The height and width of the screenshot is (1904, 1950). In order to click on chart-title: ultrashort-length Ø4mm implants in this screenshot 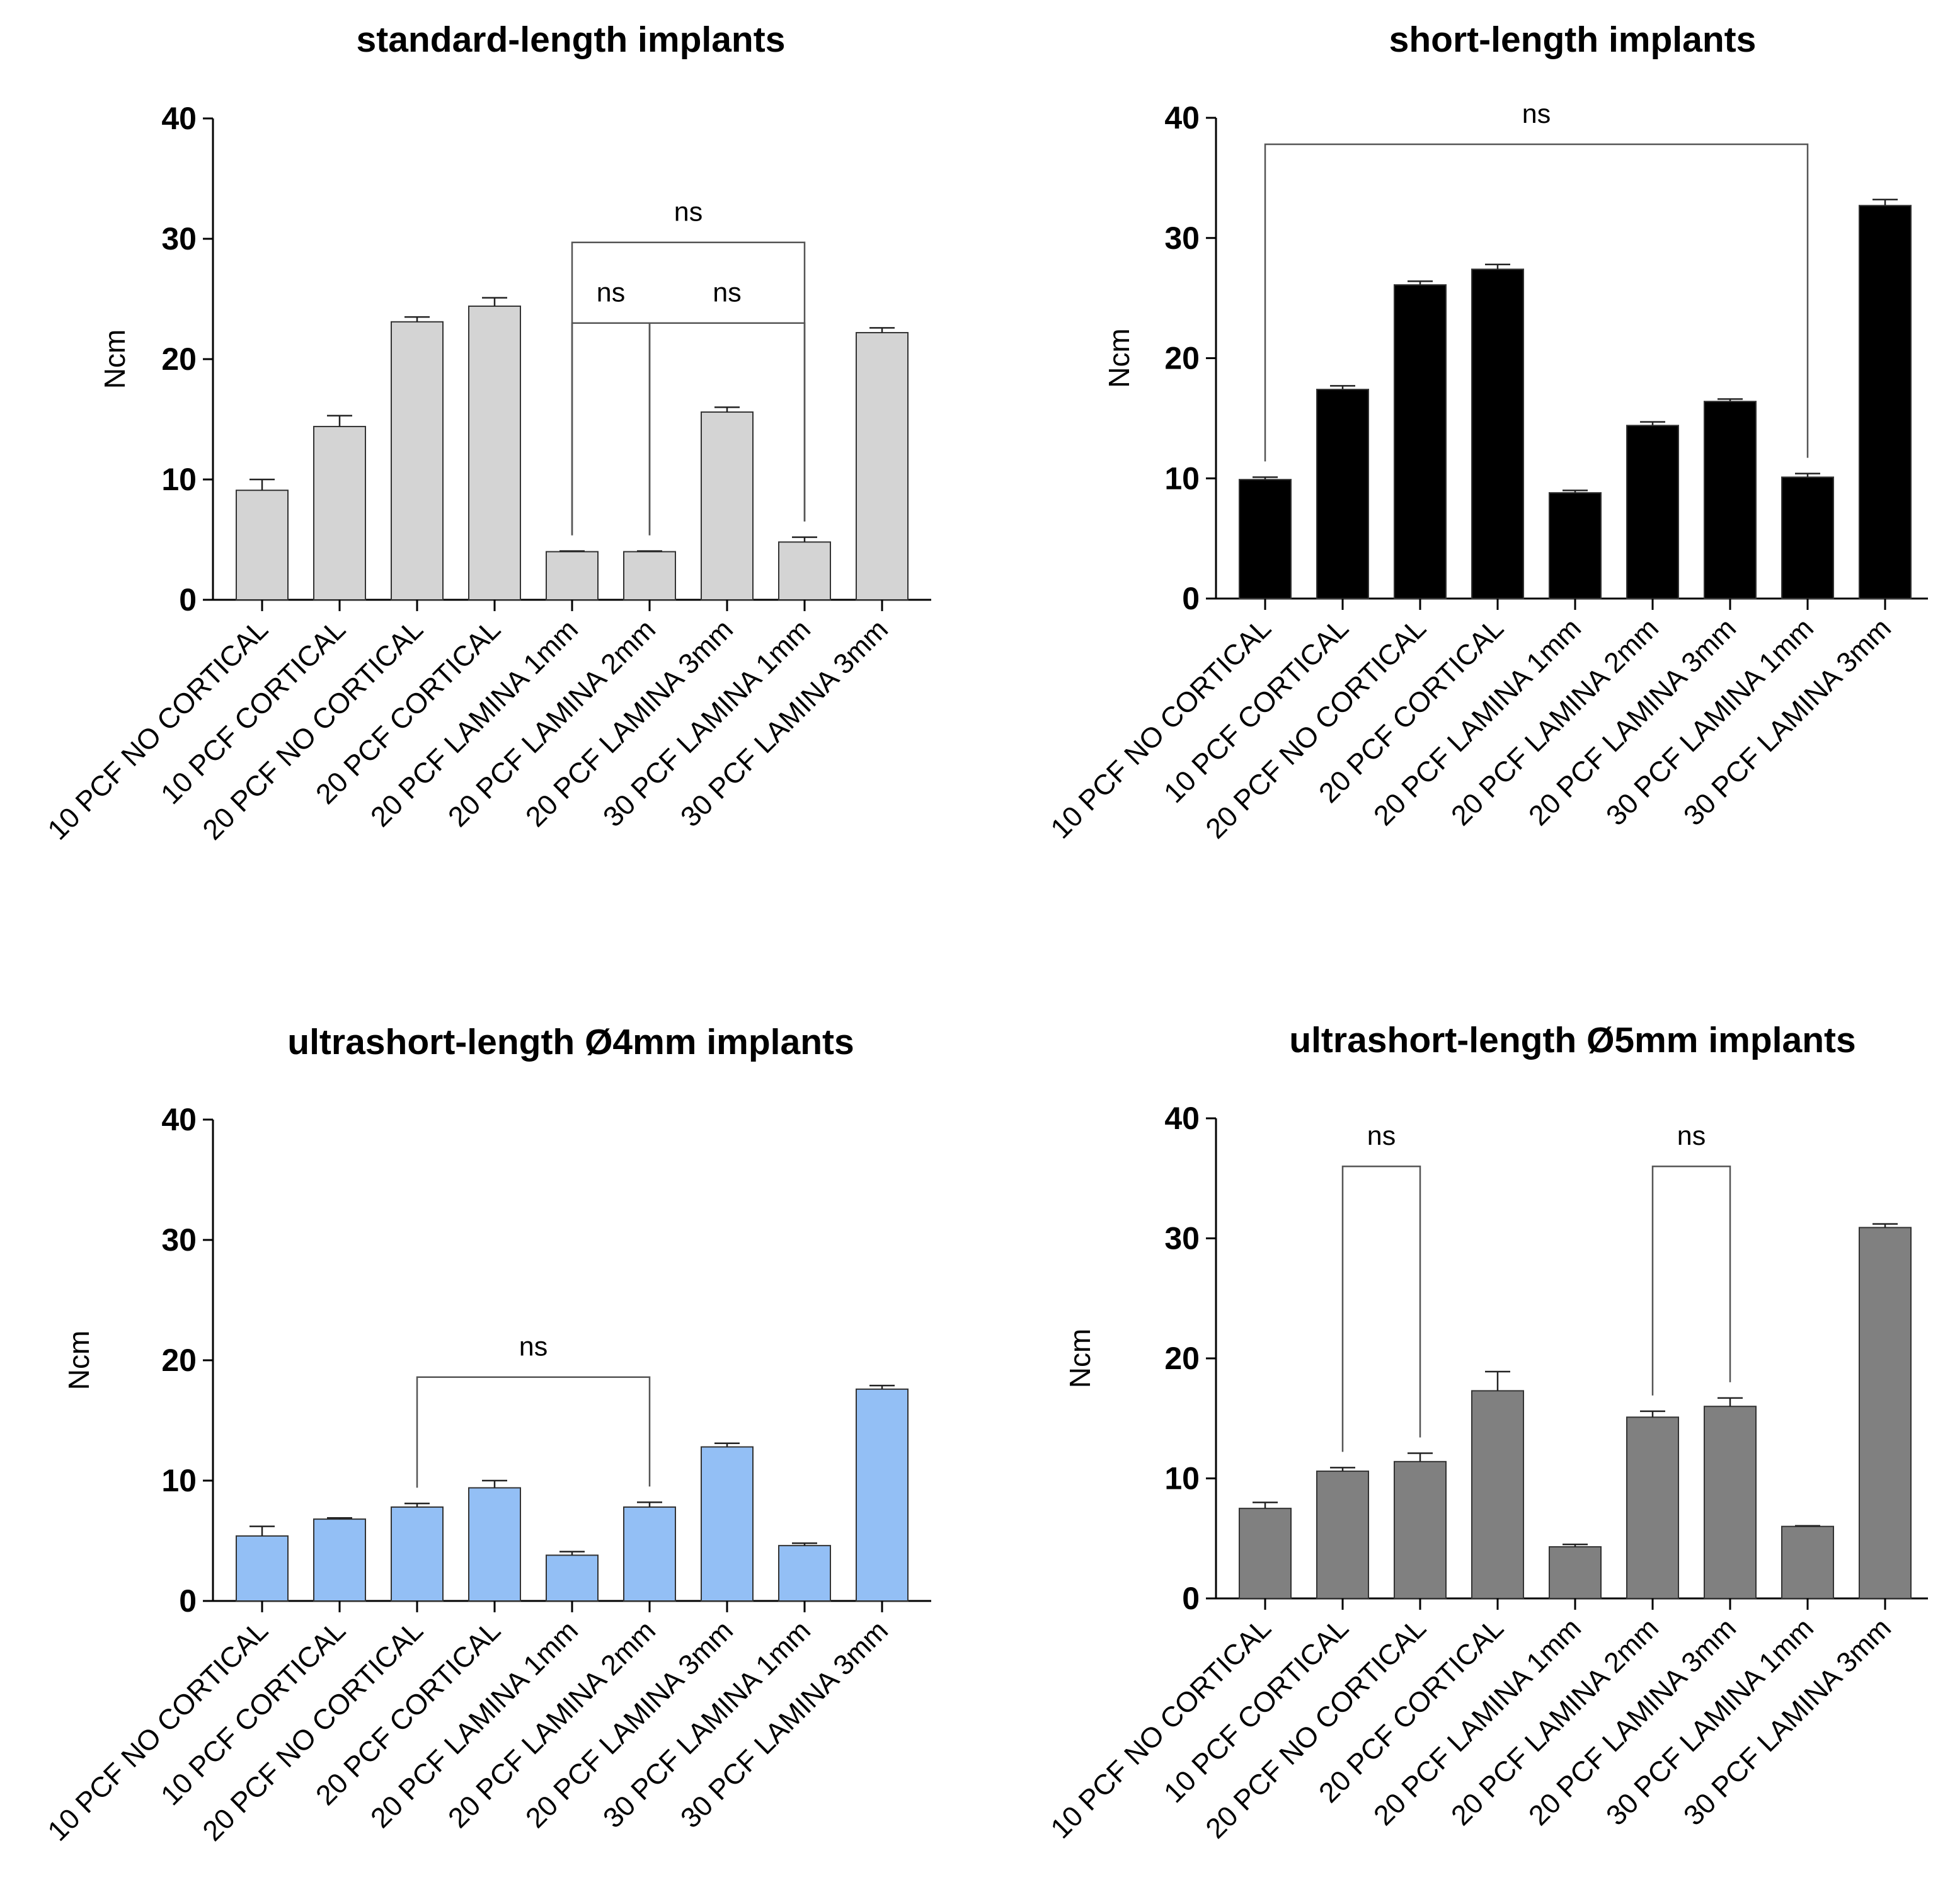, I will do `click(570, 1042)`.